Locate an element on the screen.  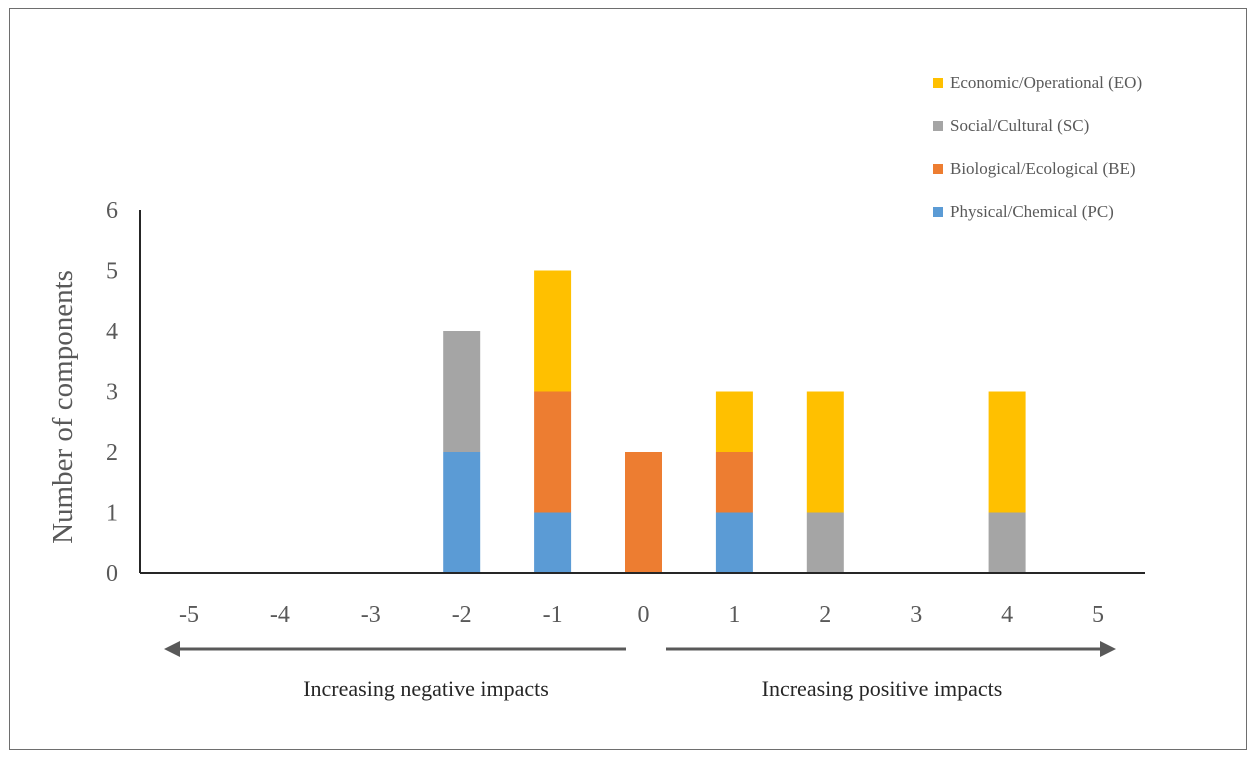
y-tick-label: 5 is located at coordinates (112, 272).